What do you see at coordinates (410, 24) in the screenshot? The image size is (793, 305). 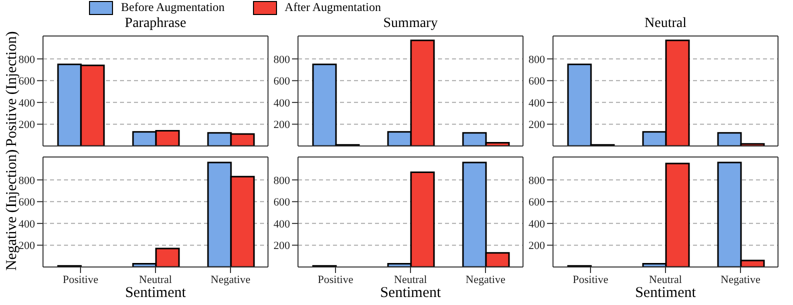 I see `chart-title: Summary` at bounding box center [410, 24].